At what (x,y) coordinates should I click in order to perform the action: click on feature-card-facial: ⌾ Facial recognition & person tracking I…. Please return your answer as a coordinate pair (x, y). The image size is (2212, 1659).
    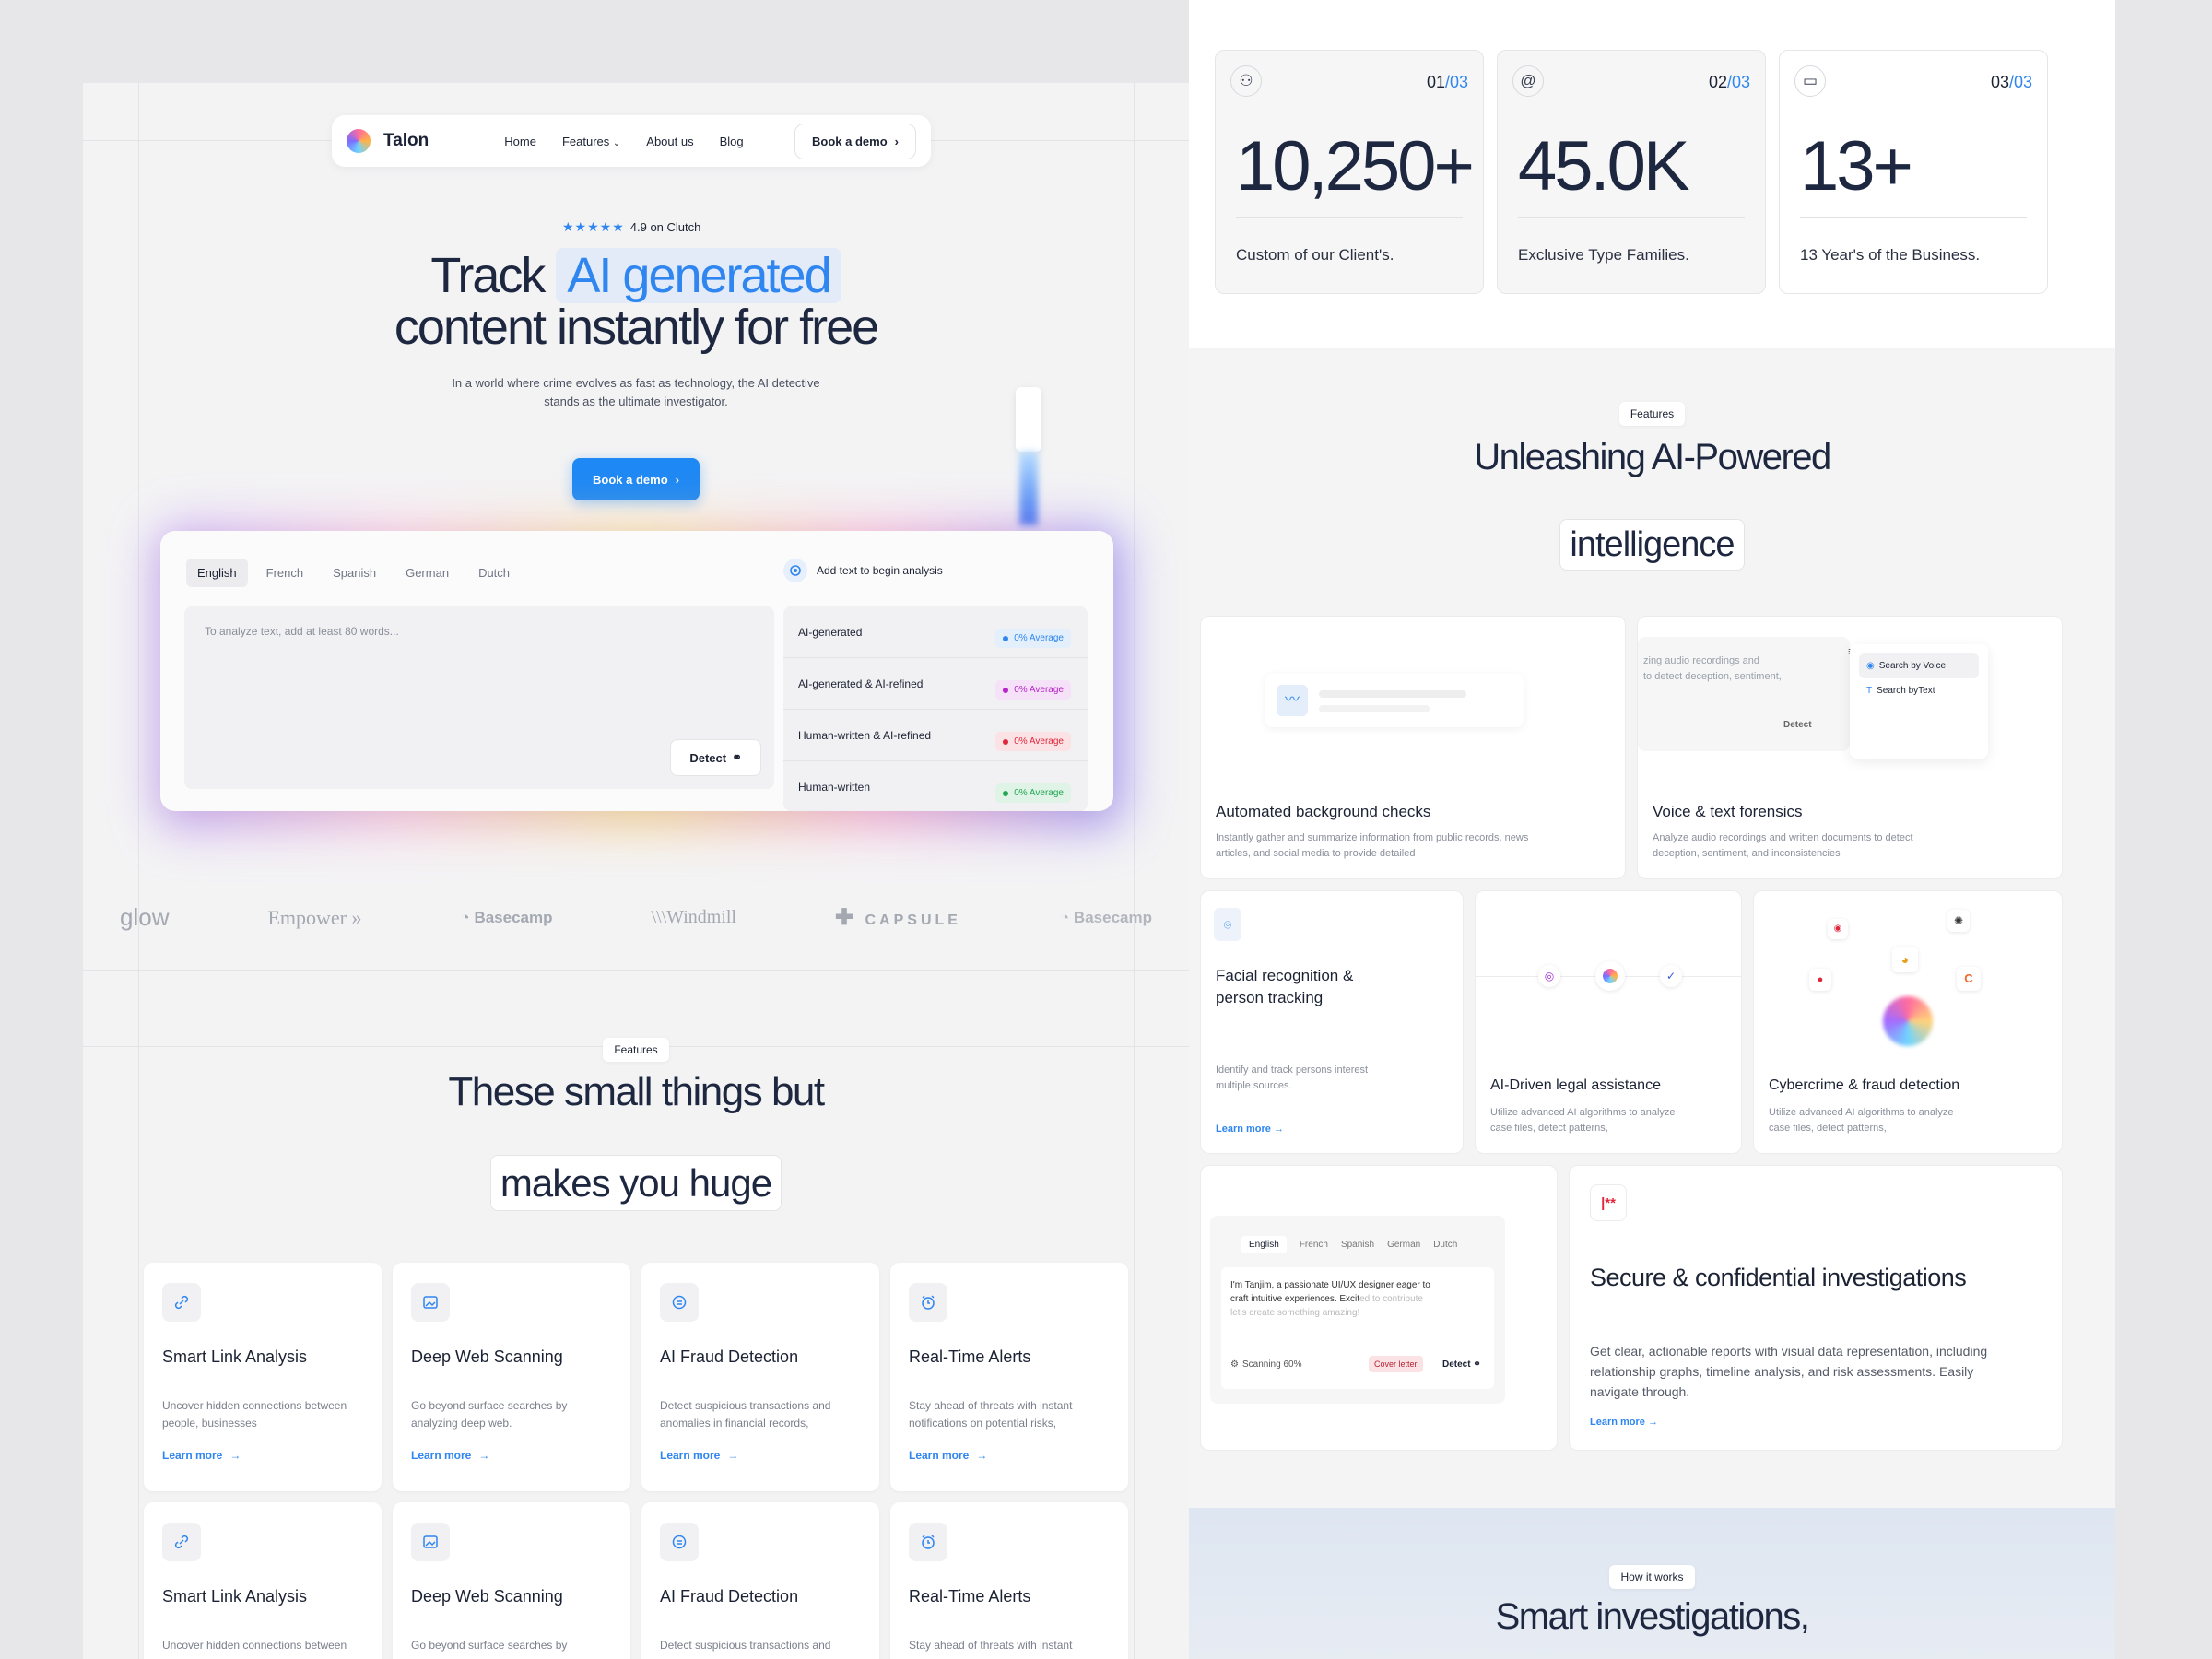
    Looking at the image, I should click on (1332, 1022).